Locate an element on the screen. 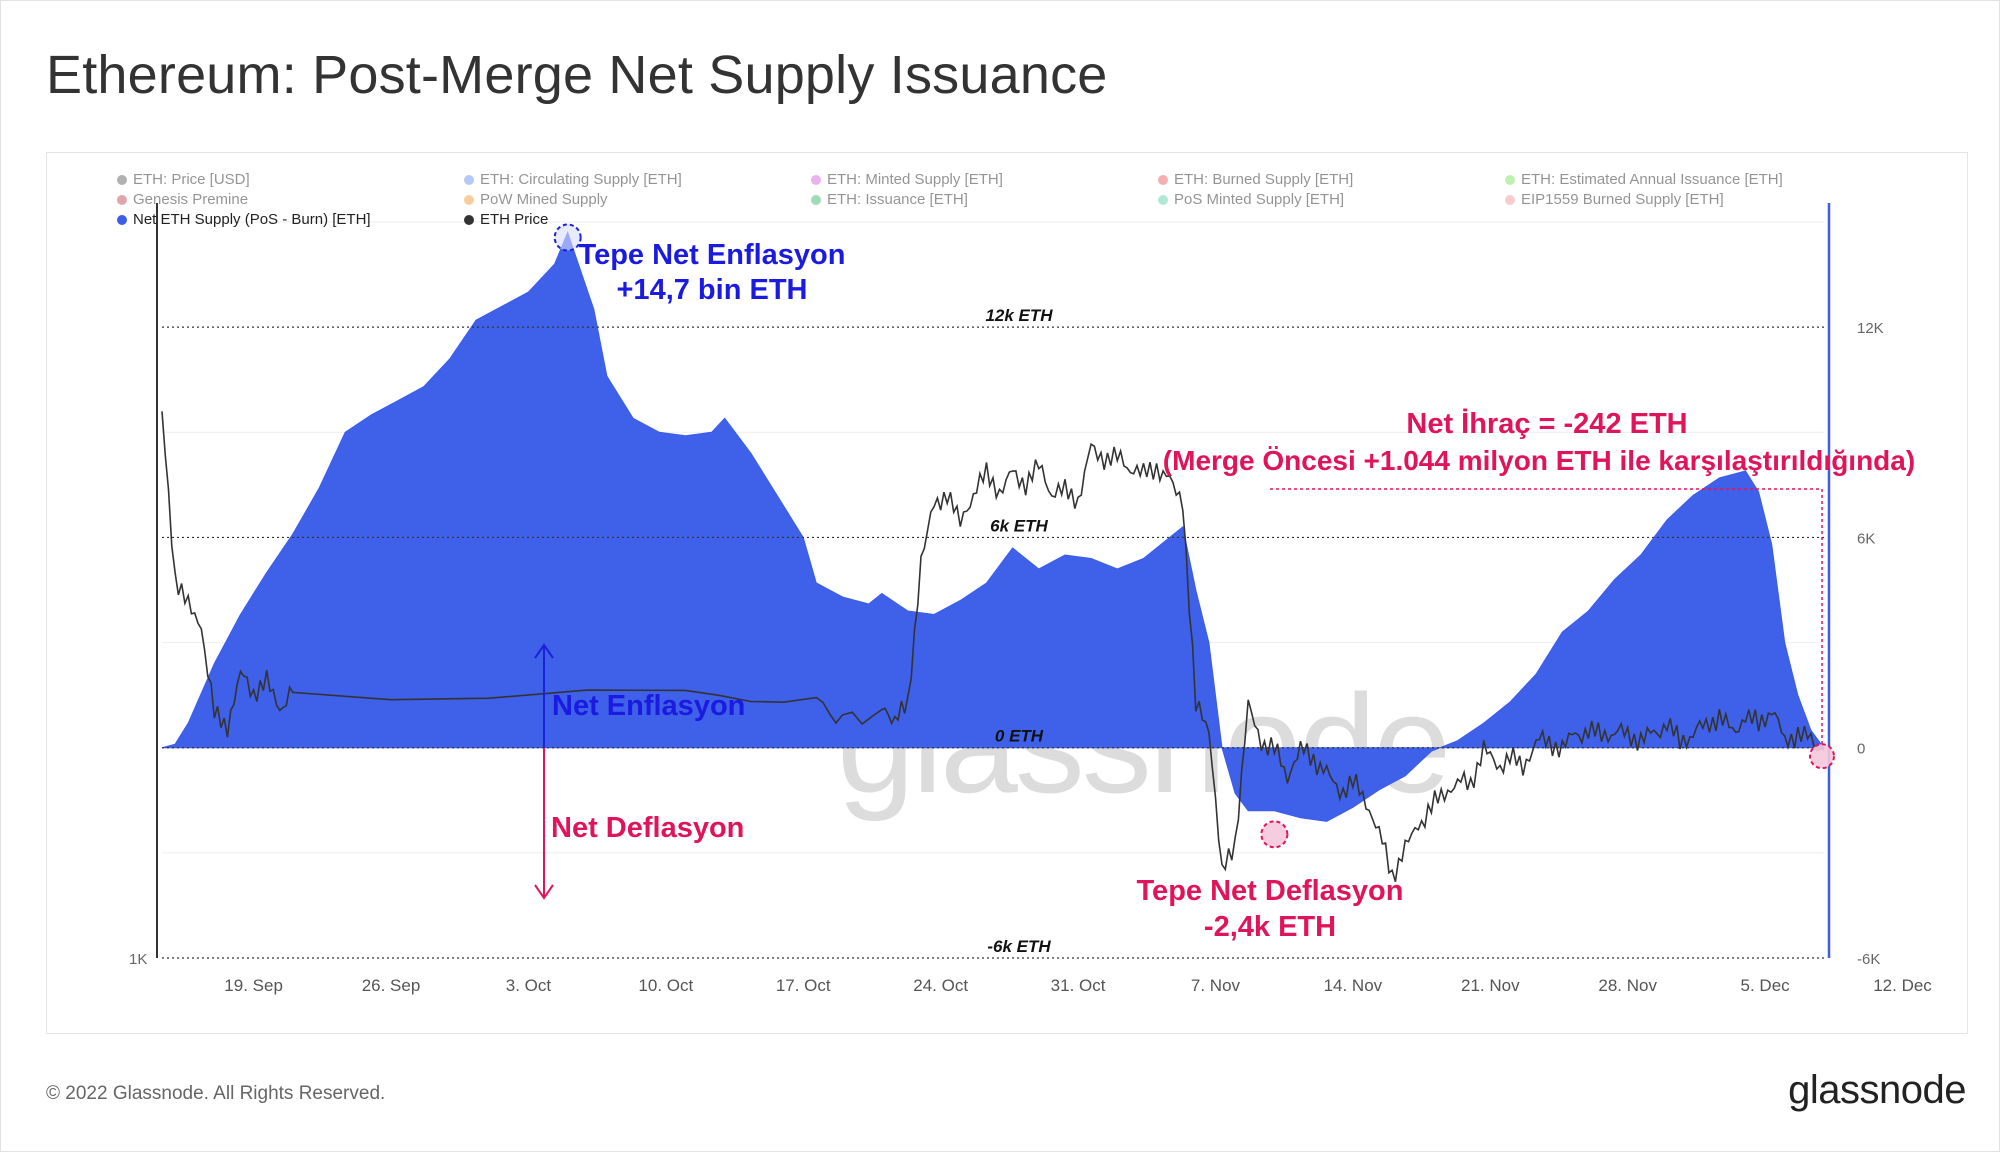 This screenshot has height=1152, width=2000. legend-item: ETH: Minted Supply [ETH] is located at coordinates (907, 180).